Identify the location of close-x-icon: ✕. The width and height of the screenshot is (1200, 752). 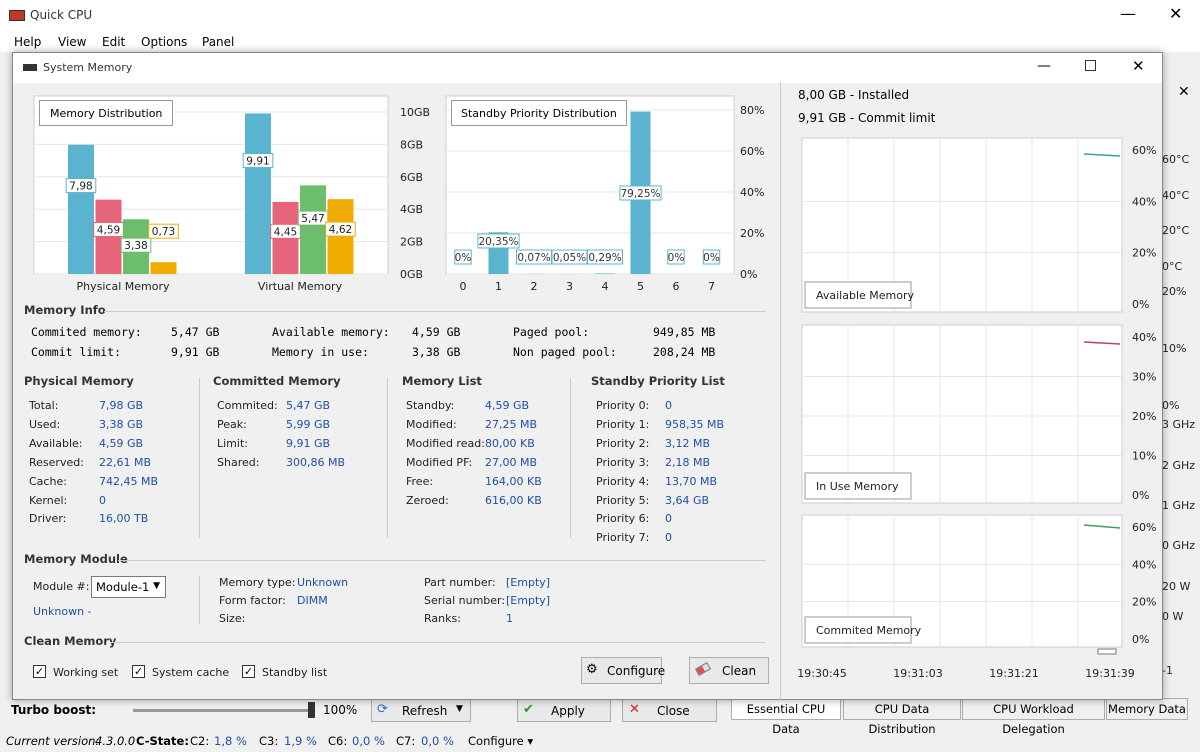
(634, 709).